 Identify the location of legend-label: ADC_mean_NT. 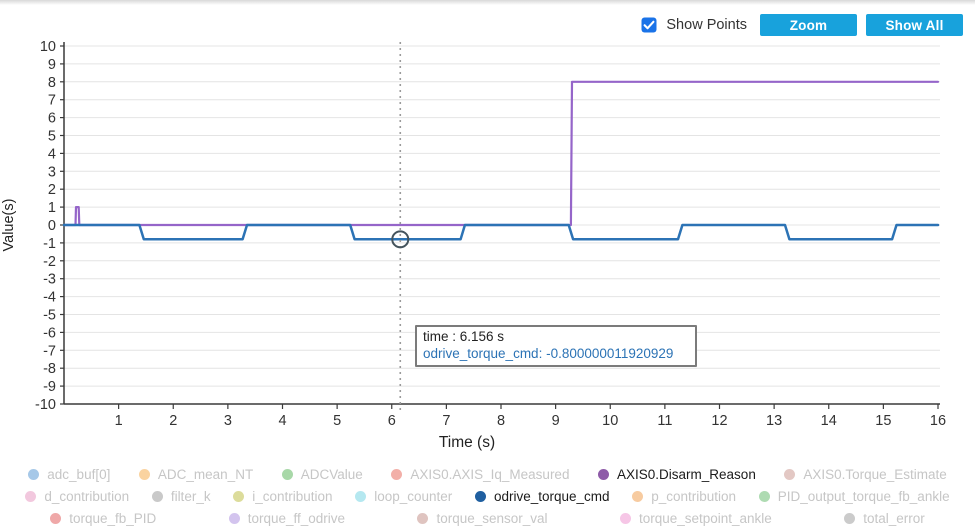
(205, 474).